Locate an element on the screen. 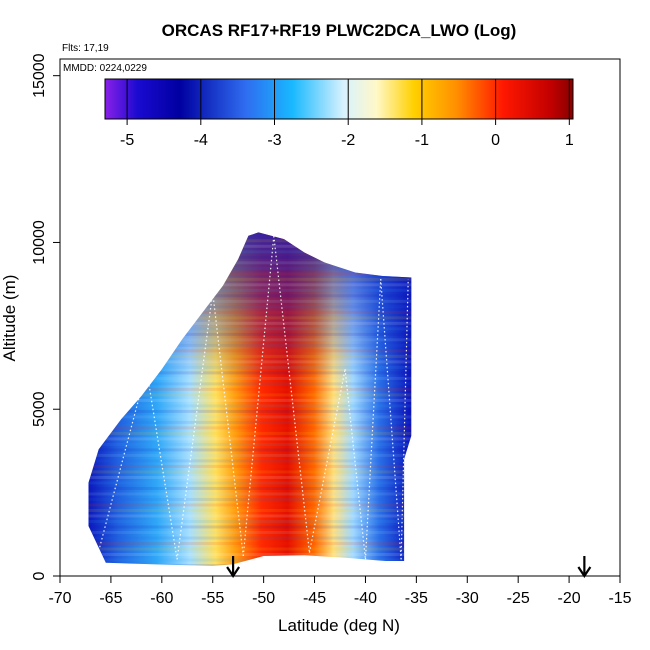 This screenshot has height=650, width=650. x-tick-label: -55 is located at coordinates (212, 598).